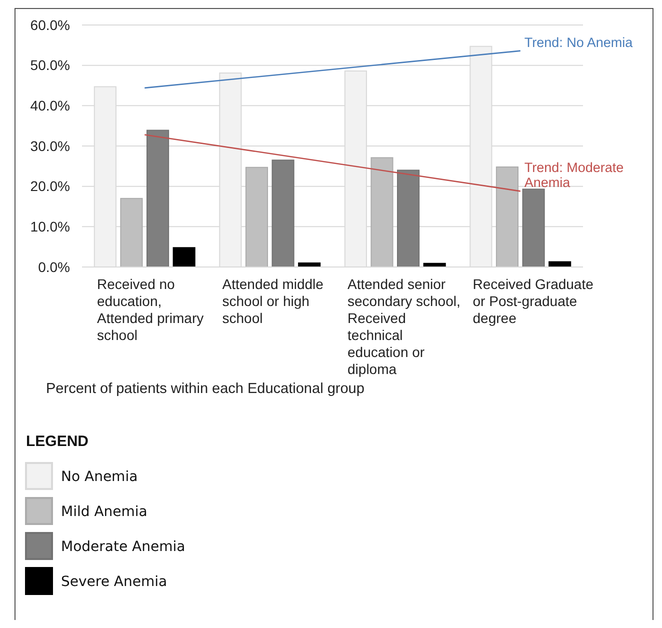  I want to click on y-tick-label: 10.0%, so click(50, 226).